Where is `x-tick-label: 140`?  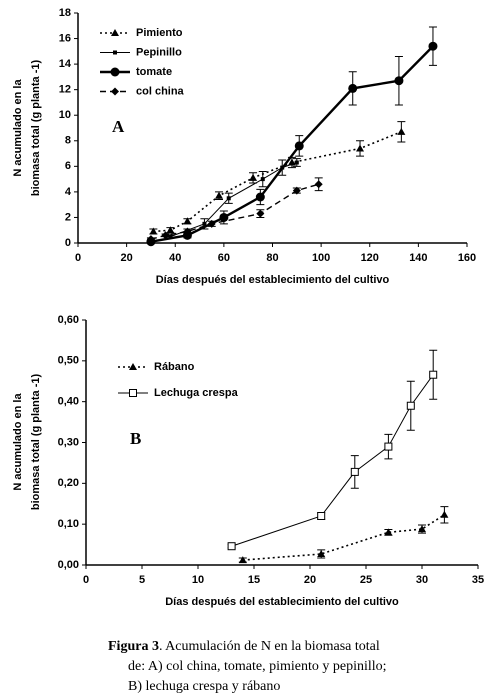 x-tick-label: 140 is located at coordinates (418, 258).